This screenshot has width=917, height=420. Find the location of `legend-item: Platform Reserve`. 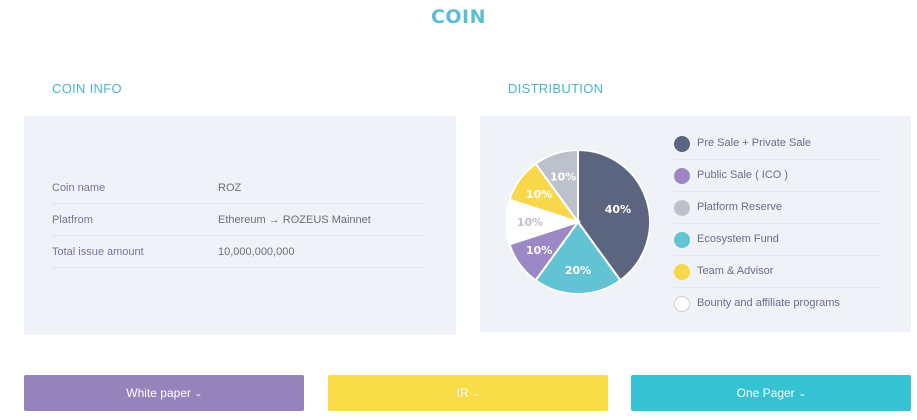

legend-item: Platform Reserve is located at coordinates (778, 208).